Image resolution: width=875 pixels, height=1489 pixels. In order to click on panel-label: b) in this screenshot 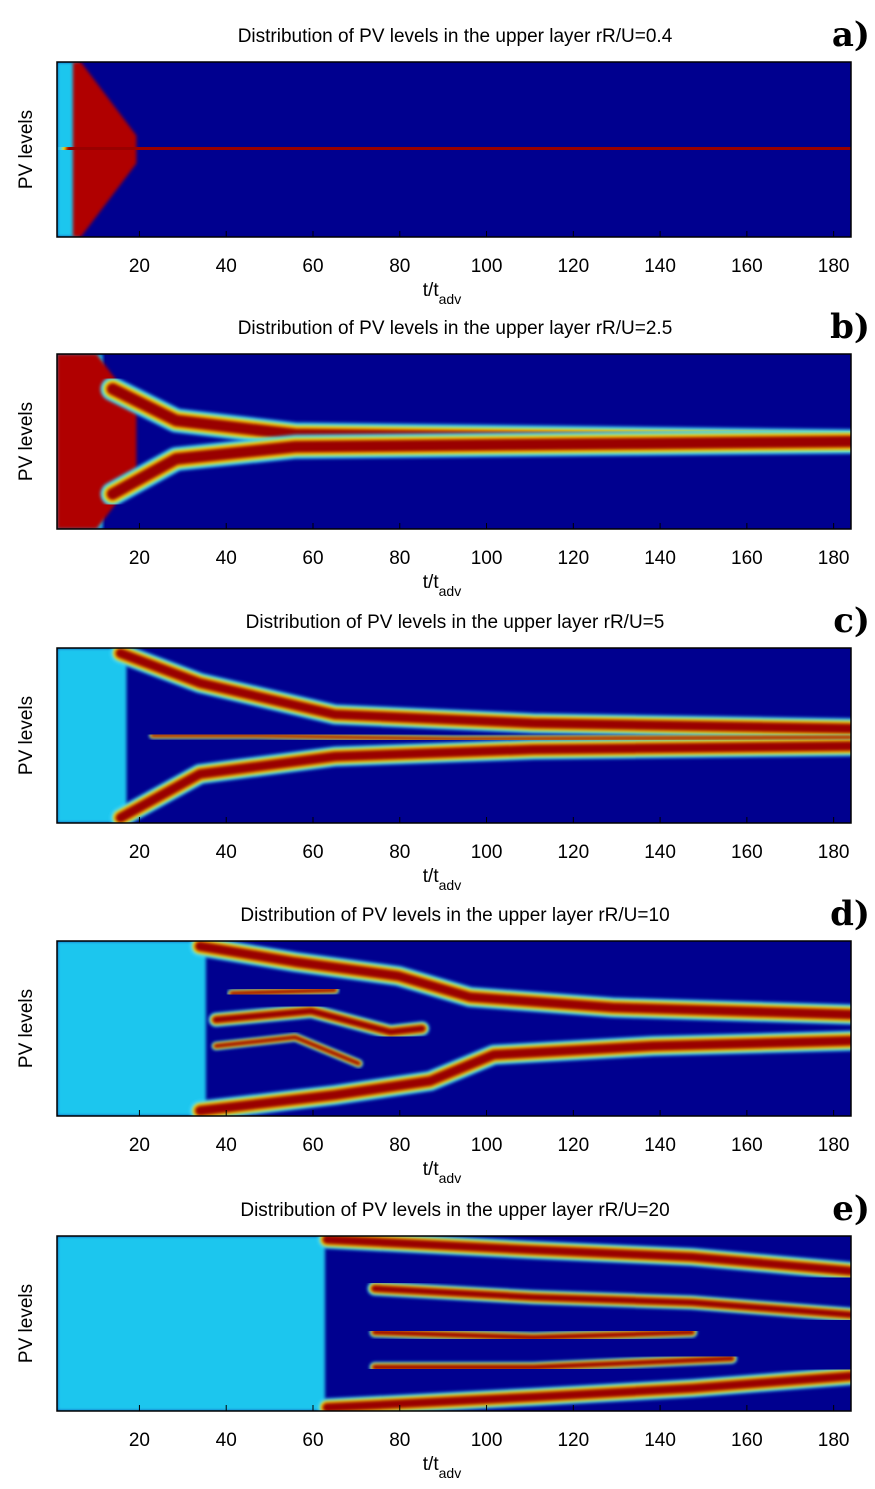, I will do `click(850, 327)`.